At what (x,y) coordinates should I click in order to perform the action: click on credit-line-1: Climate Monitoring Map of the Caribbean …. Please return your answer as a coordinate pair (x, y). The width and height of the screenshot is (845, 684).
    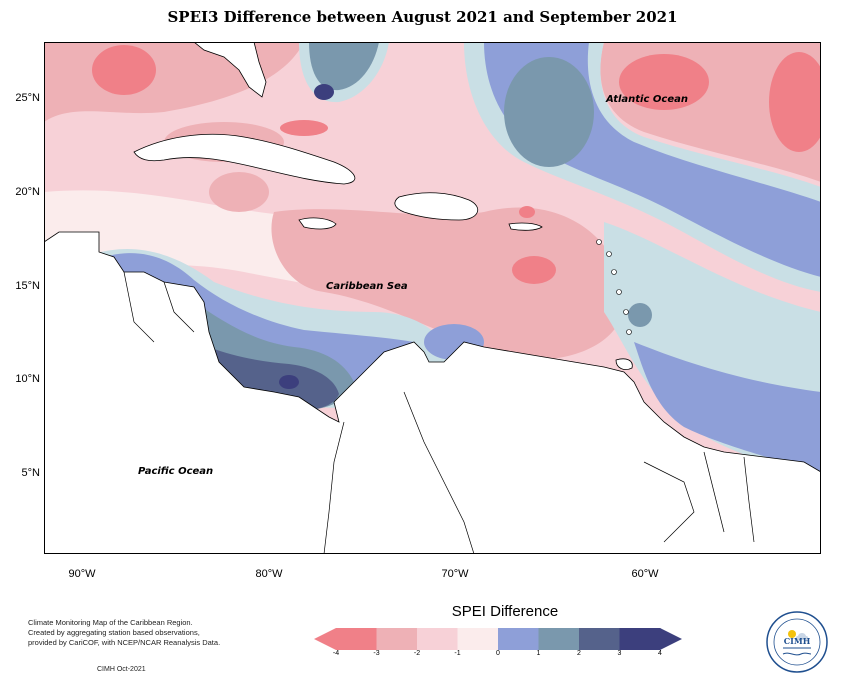
    Looking at the image, I should click on (110, 622).